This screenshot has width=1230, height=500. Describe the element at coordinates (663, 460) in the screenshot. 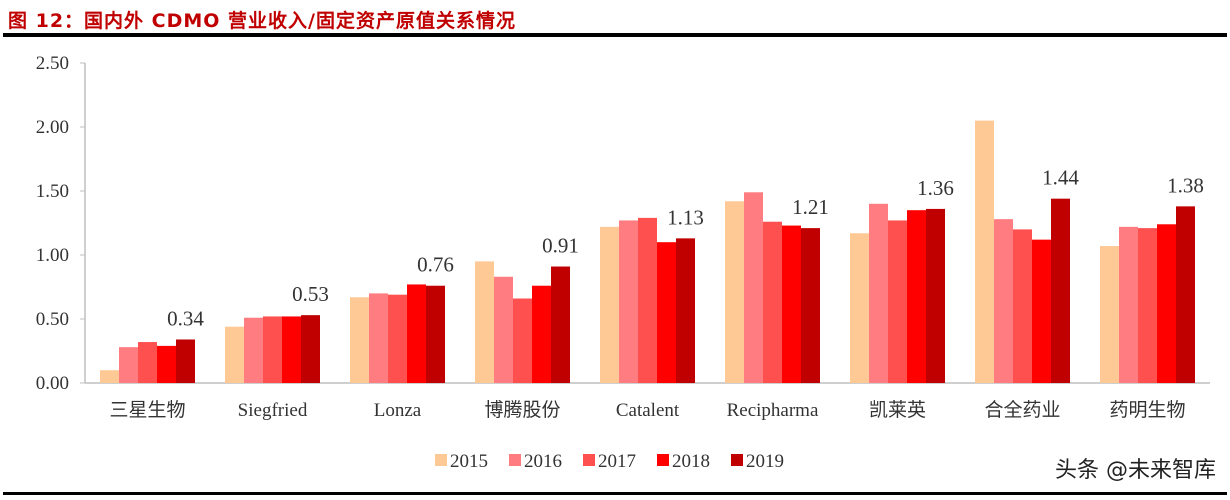

I see `legend-swatch-2018` at that location.